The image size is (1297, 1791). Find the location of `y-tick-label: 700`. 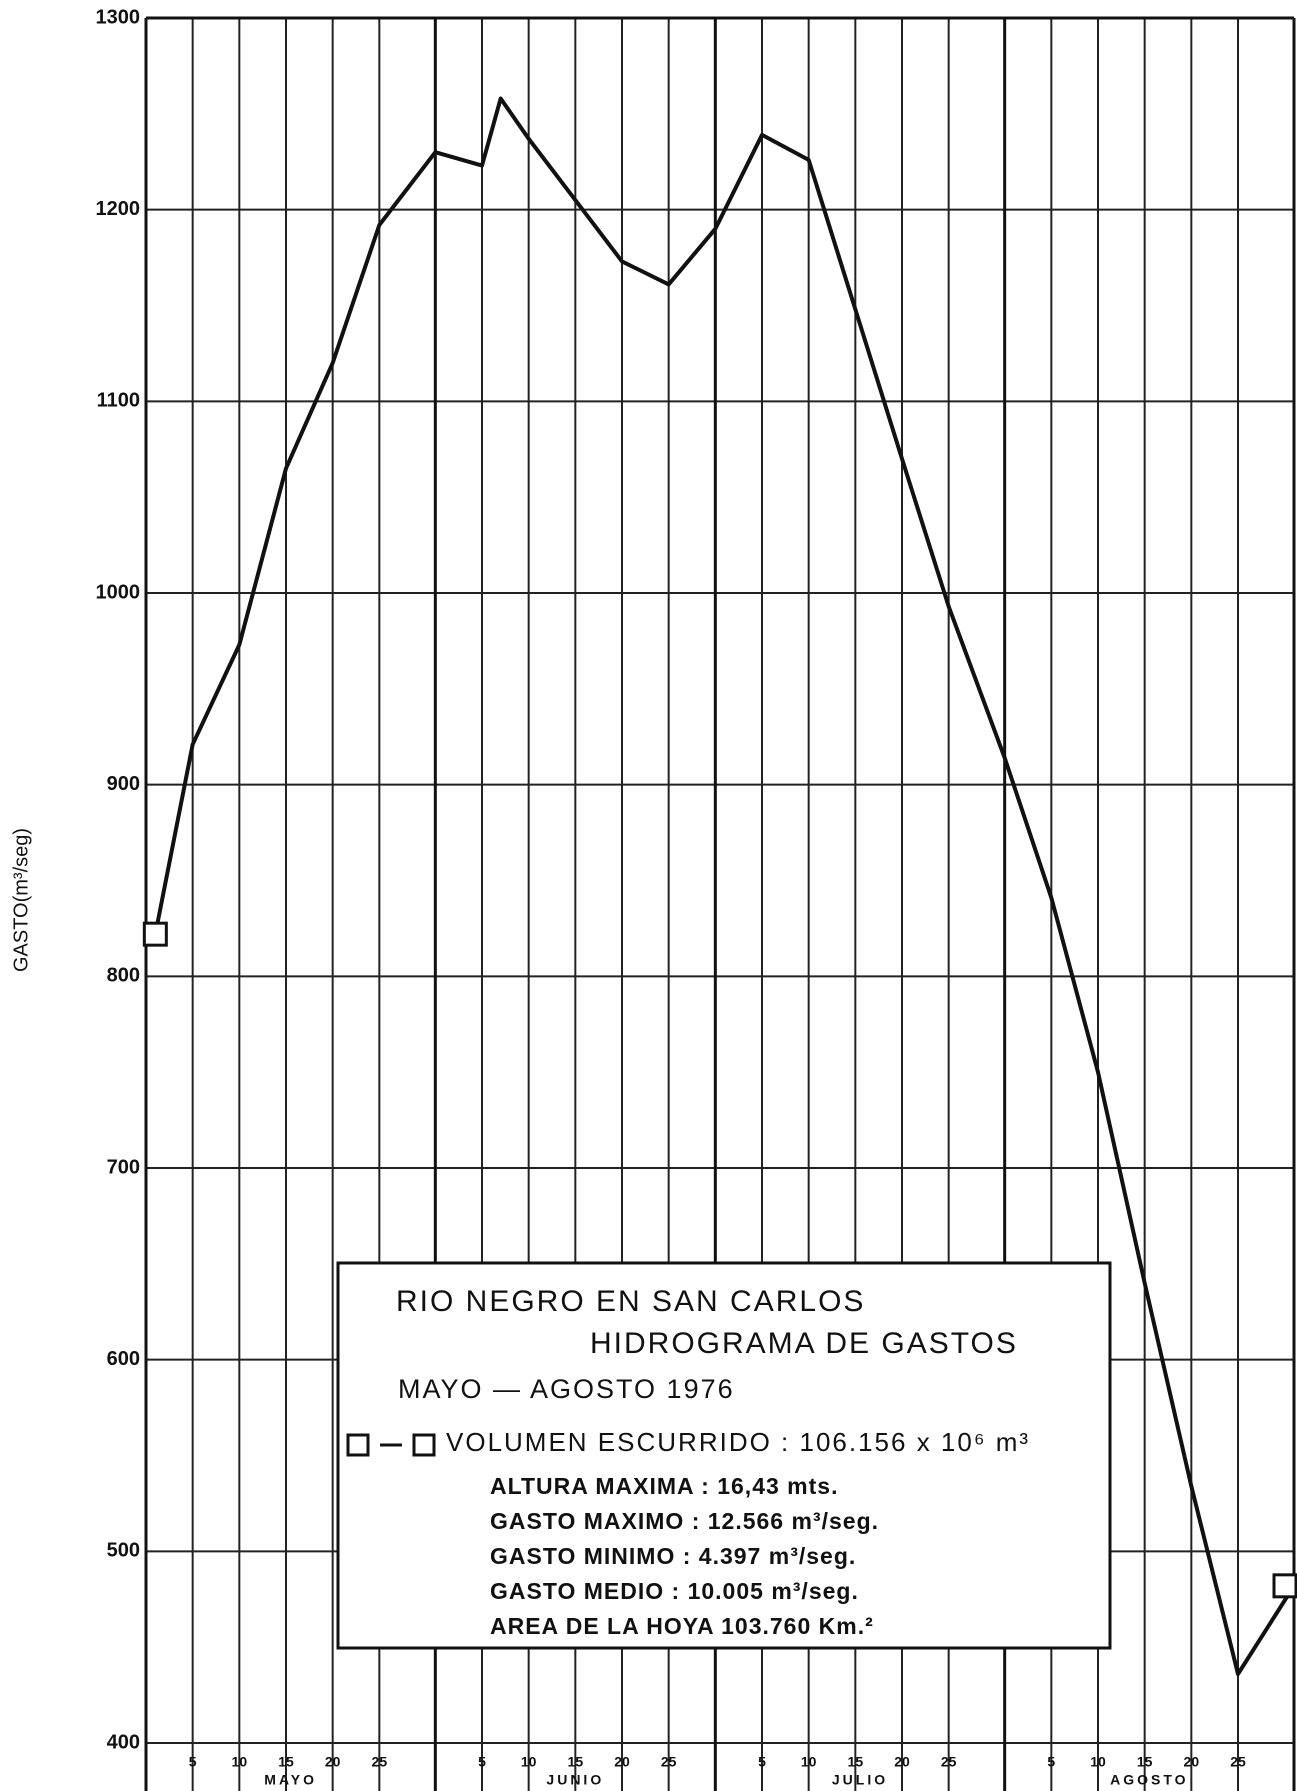

y-tick-label: 700 is located at coordinates (123, 1167).